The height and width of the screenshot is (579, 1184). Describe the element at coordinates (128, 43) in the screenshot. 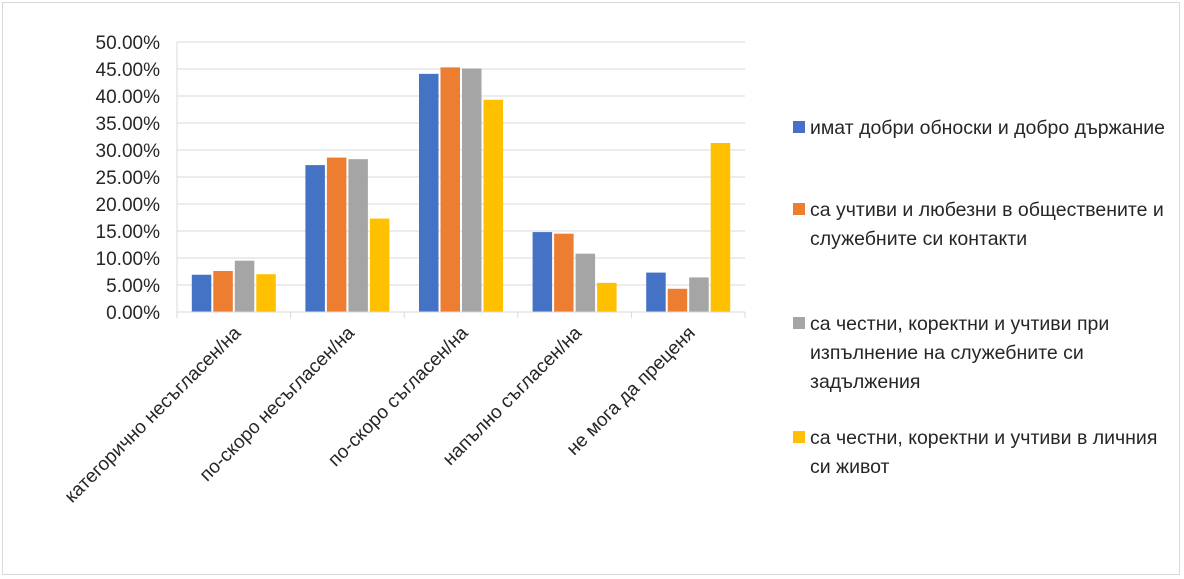

I see `y-tick-label: 50.00%` at that location.